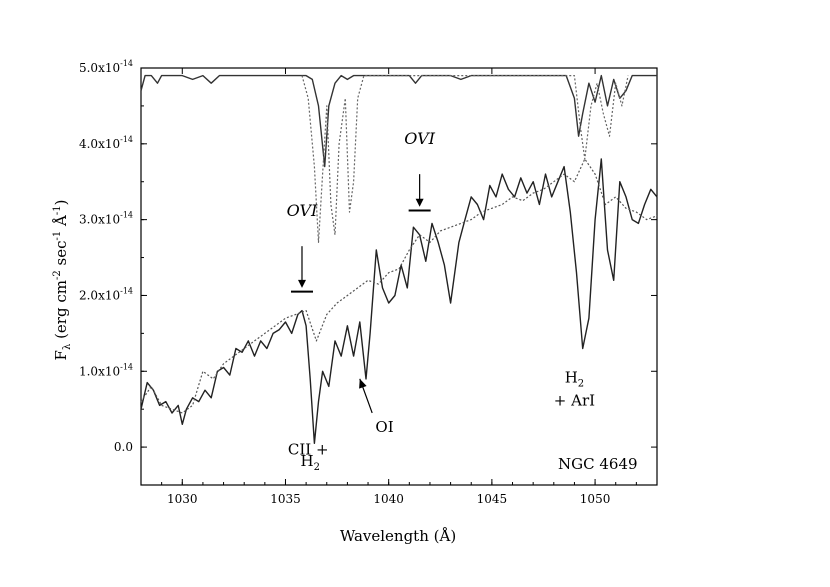  Describe the element at coordinates (61, 312) in the screenshot. I see `y-axis-title-units-open: (erg cm` at that location.